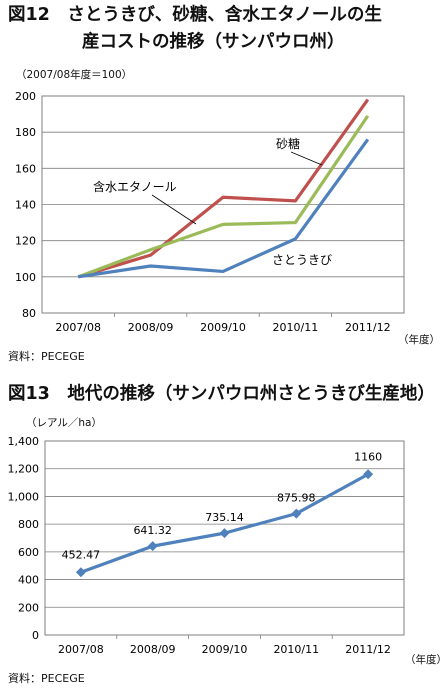 The image size is (448, 692). I want to click on data-label: 641.32, so click(152, 530).